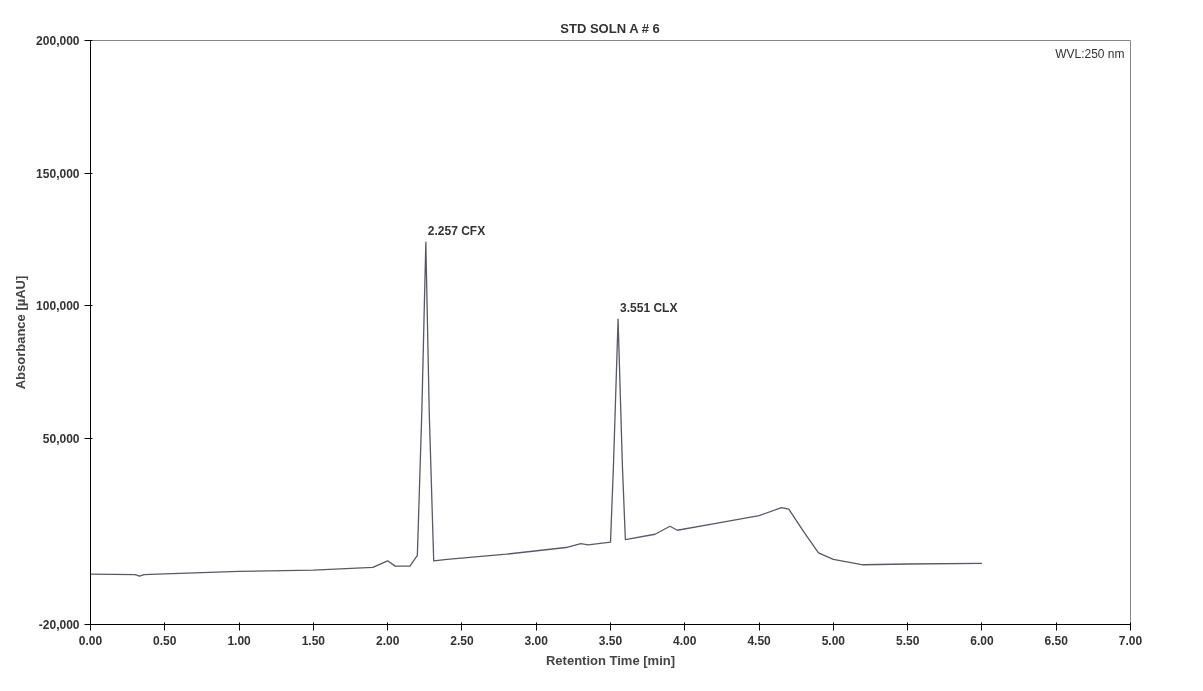 The image size is (1203, 691). I want to click on annotation: 3.551 CLX, so click(649, 308).